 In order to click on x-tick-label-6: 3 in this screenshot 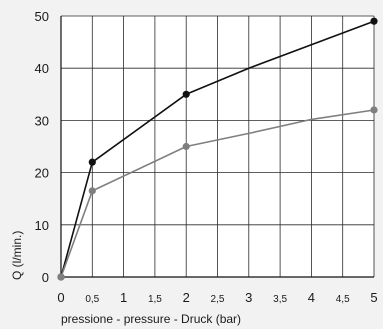, I will do `click(248, 297)`.